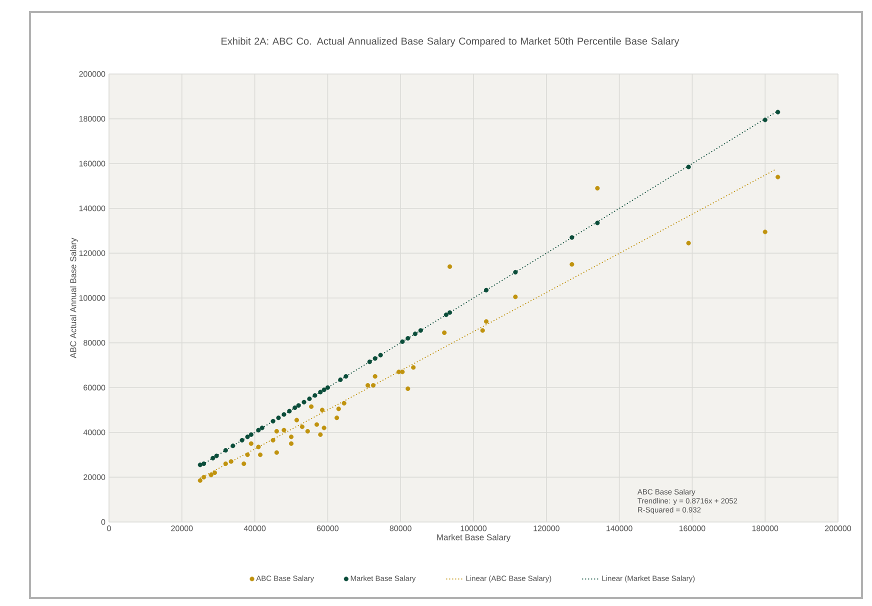  I want to click on x-tick-label: 160000, so click(692, 529).